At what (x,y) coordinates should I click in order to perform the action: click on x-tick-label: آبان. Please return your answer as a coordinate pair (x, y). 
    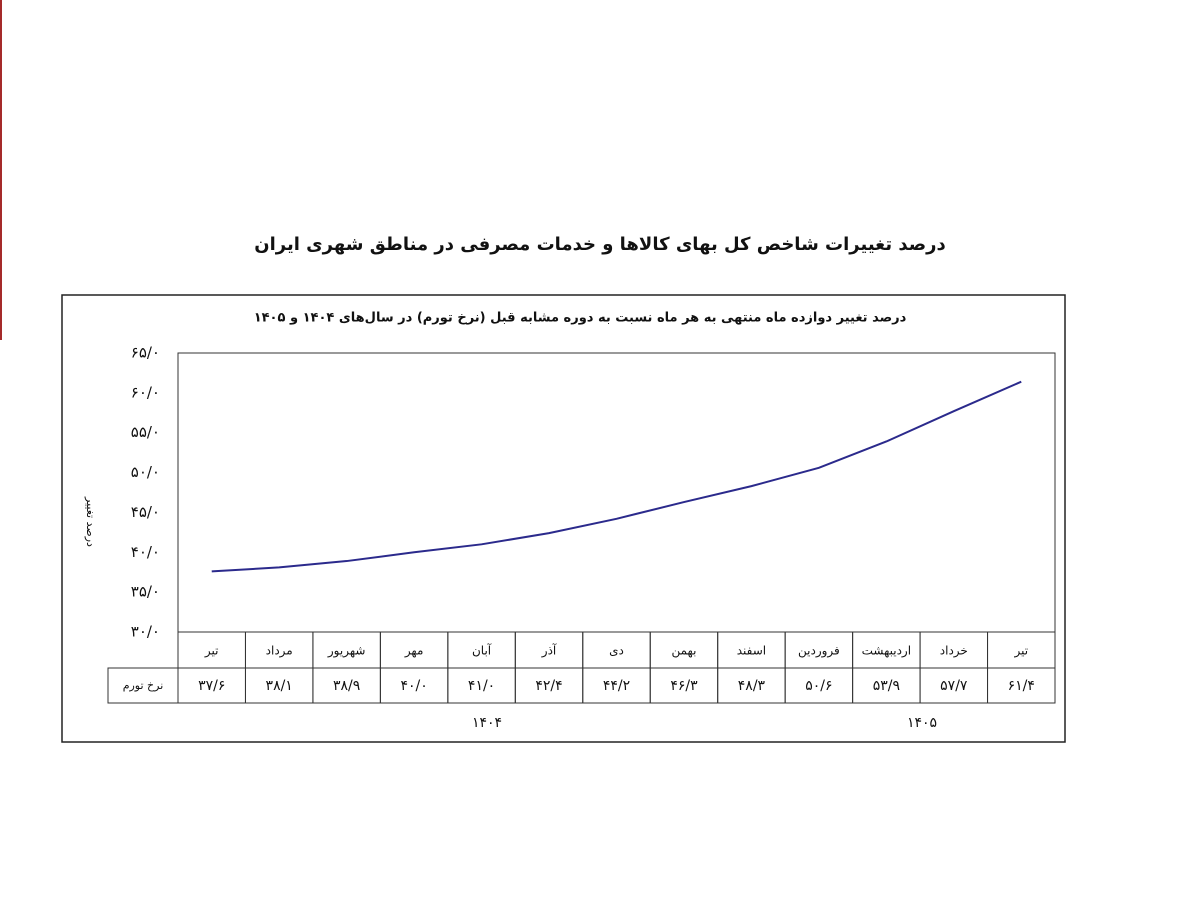
    Looking at the image, I should click on (482, 650).